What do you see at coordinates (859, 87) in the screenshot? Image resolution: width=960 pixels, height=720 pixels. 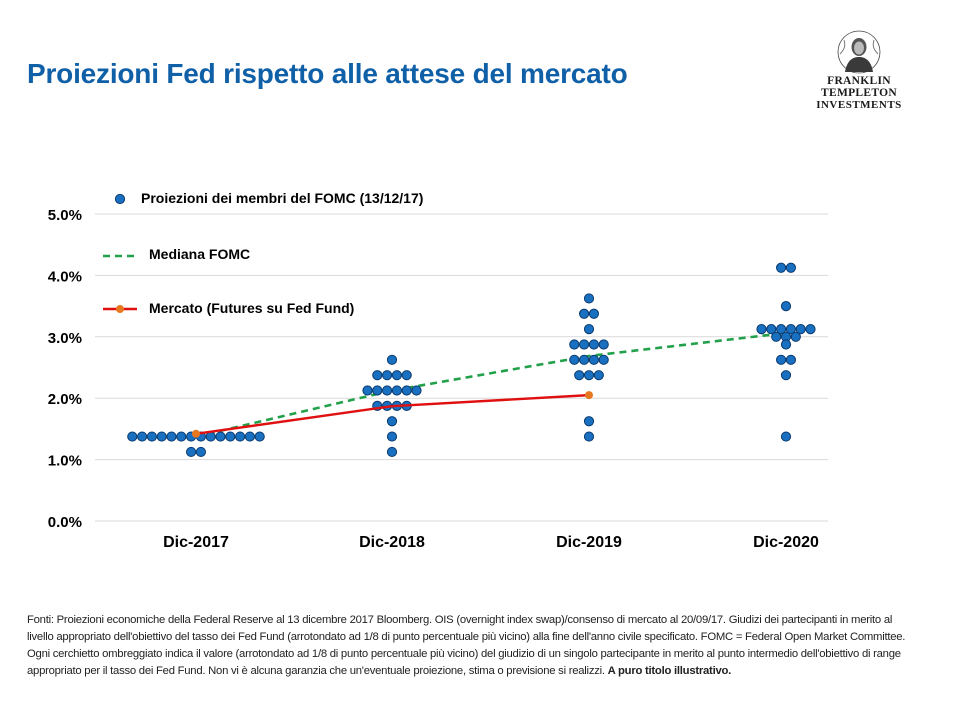 I see `logo-line-1: FRANKLIN TEMPLETON` at bounding box center [859, 87].